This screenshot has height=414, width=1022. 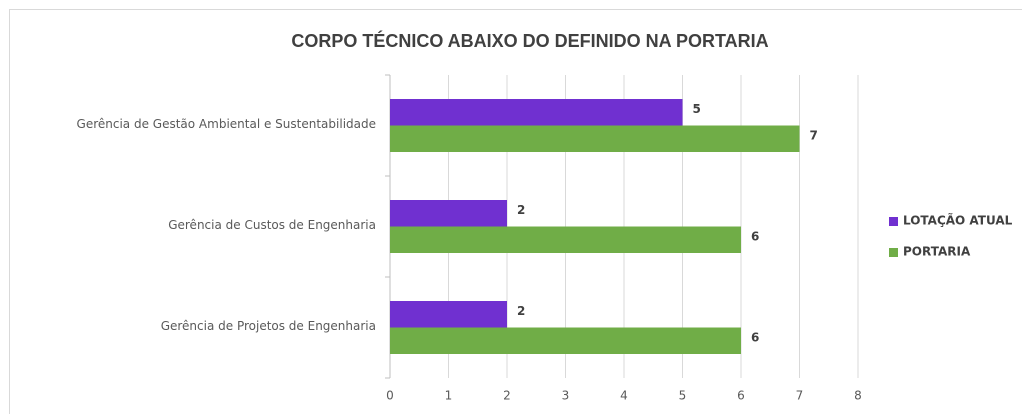 What do you see at coordinates (507, 396) in the screenshot?
I see `x-tick-label: 2` at bounding box center [507, 396].